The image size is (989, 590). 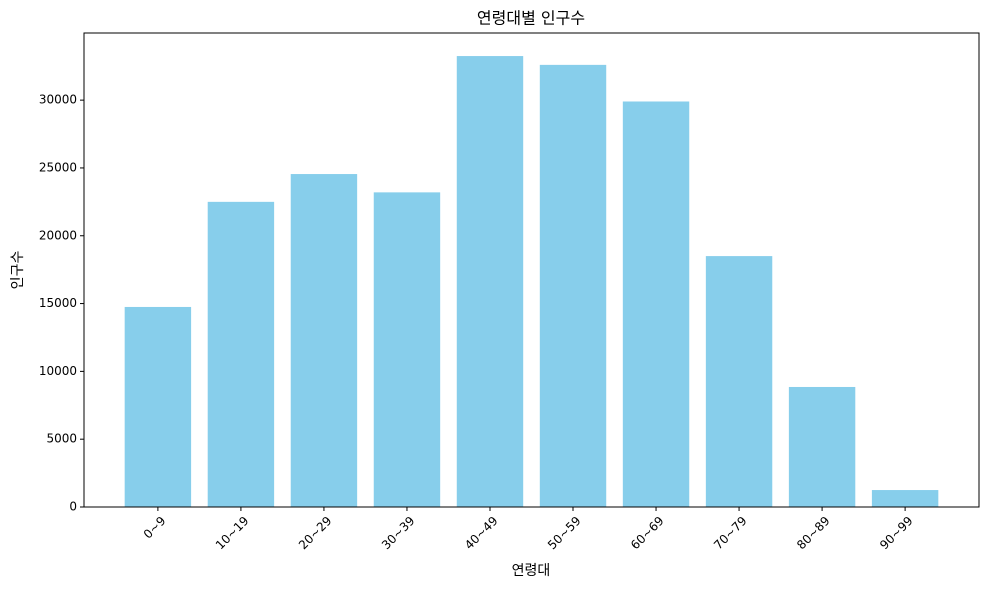 What do you see at coordinates (58, 371) in the screenshot?
I see `y-tick-label: 10000` at bounding box center [58, 371].